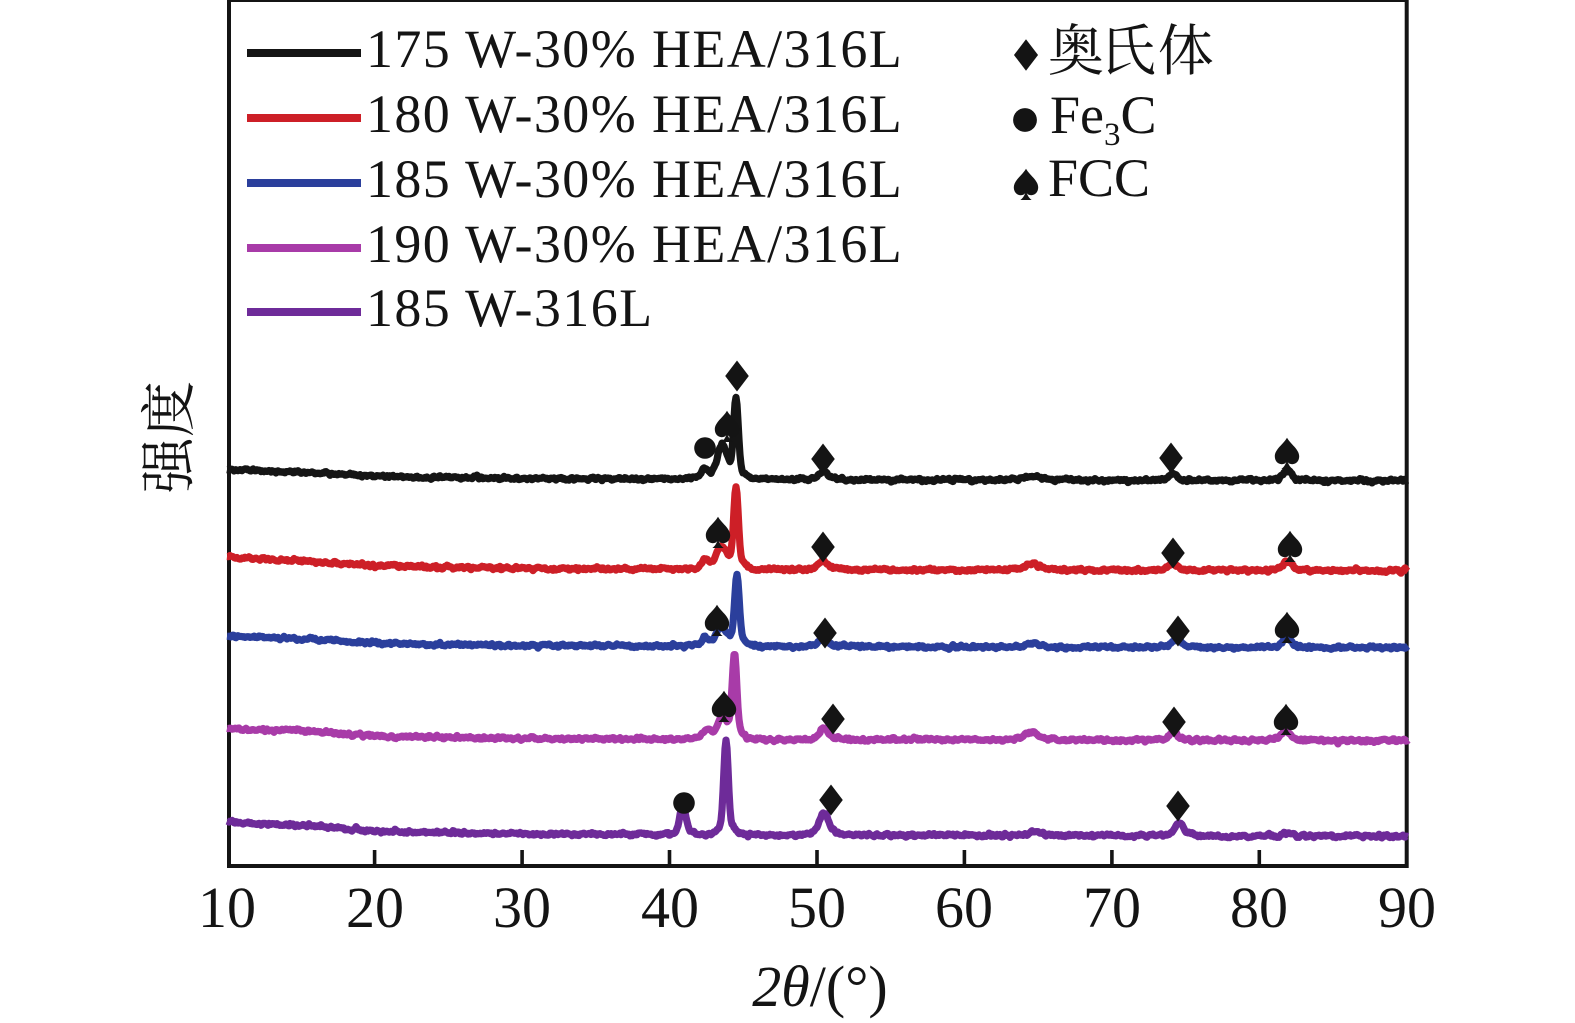 The image size is (1575, 1023). Describe the element at coordinates (227, 907) in the screenshot. I see `svg-text: 10` at that location.